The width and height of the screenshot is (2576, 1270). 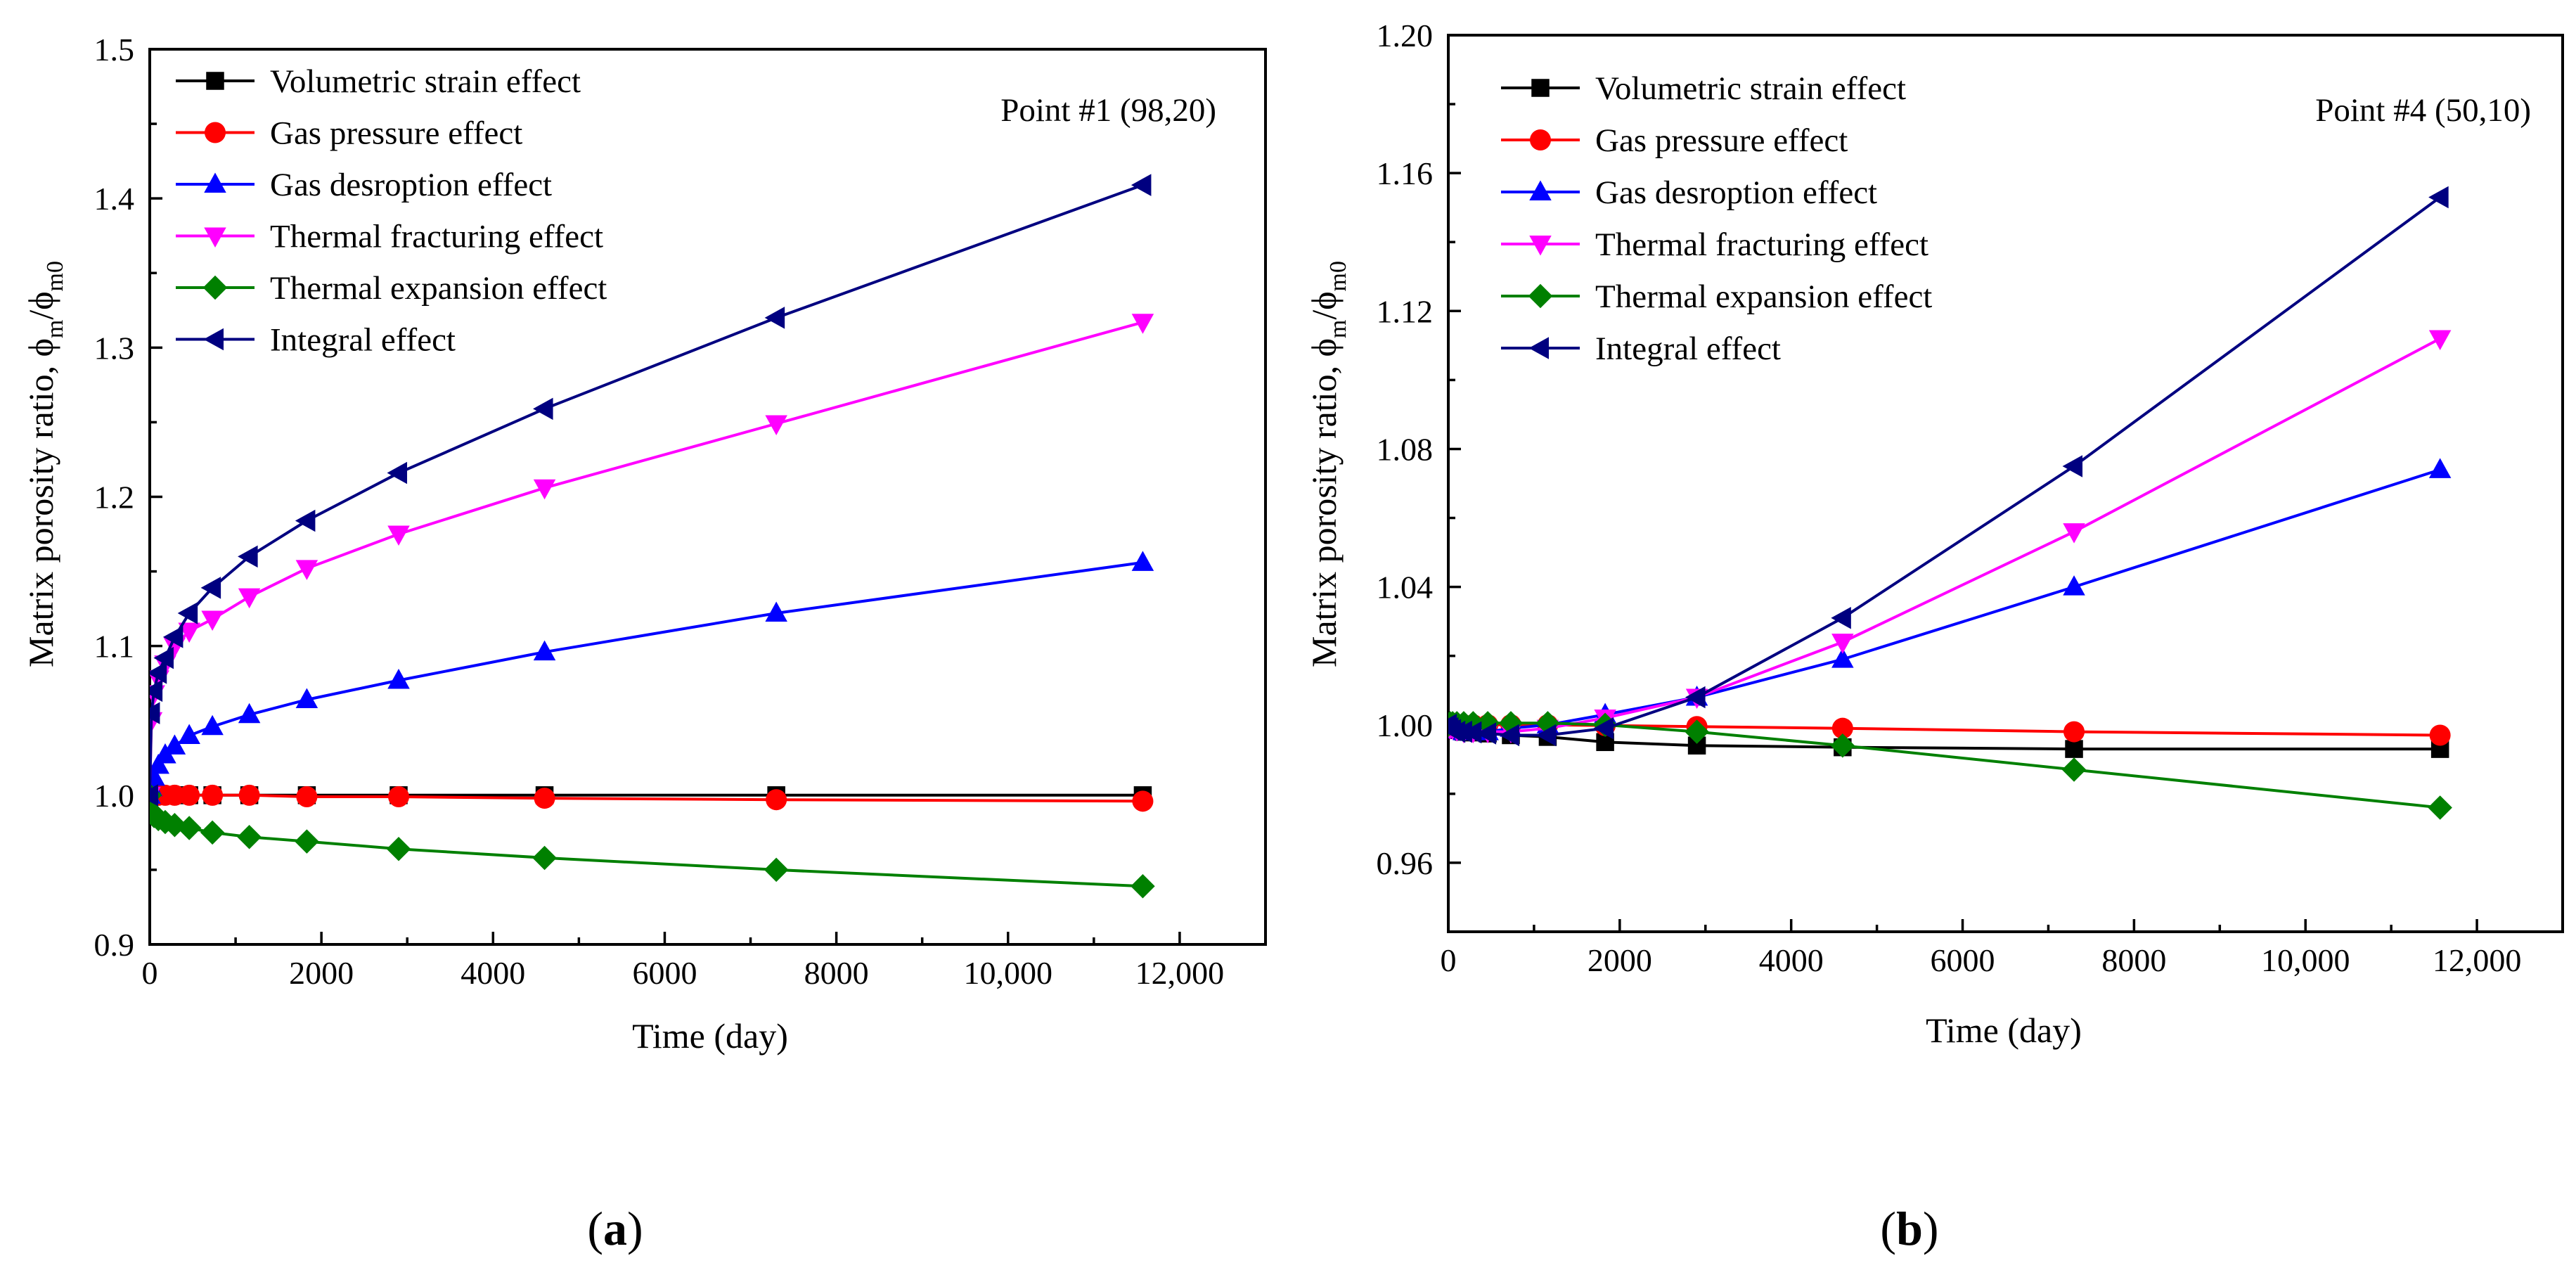 I want to click on x-axis-title-b: Time (day), so click(x=2004, y=1030).